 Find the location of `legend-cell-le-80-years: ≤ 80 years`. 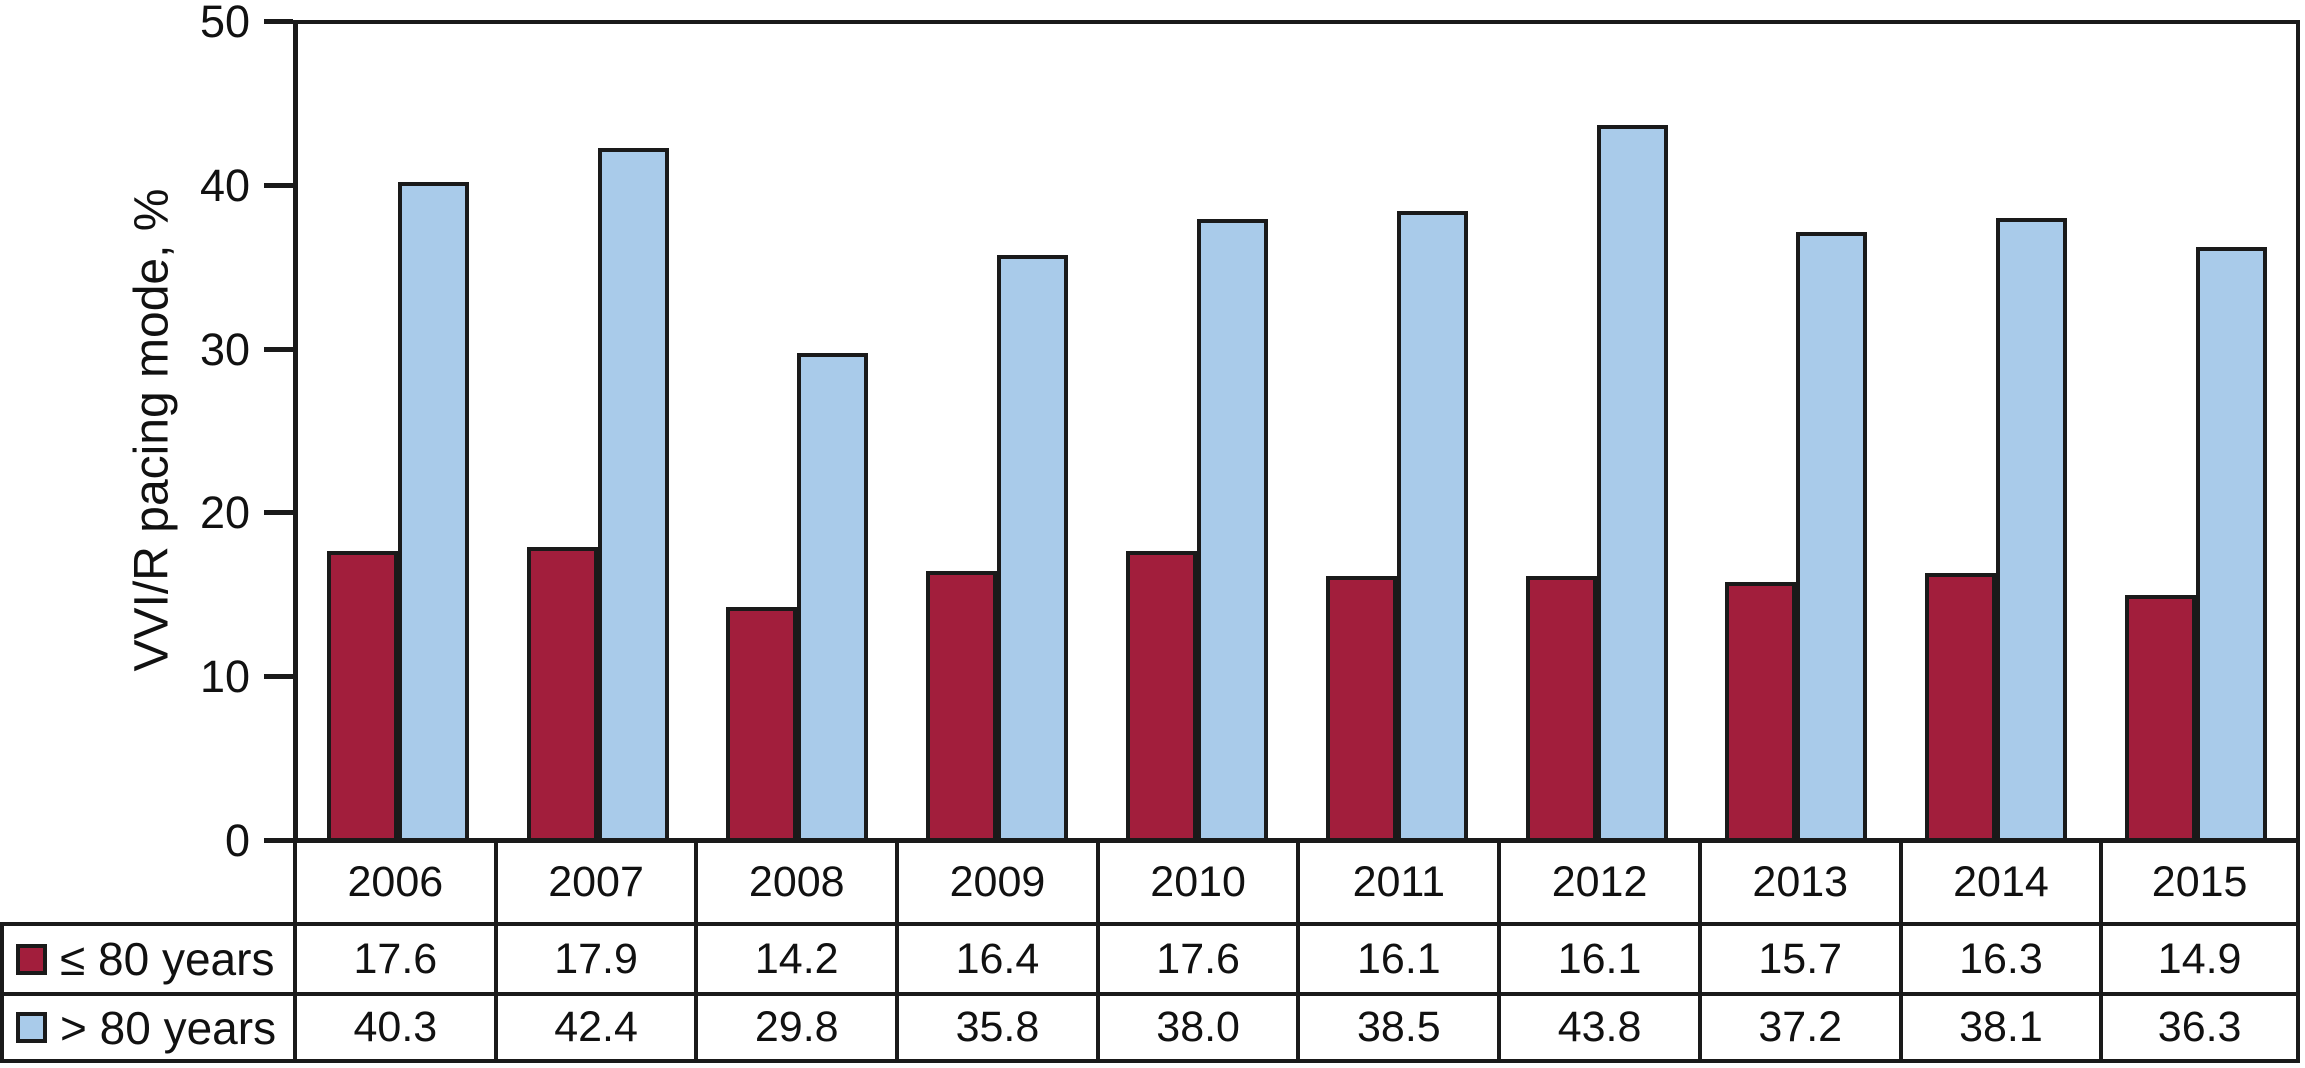

legend-cell-le-80-years: ≤ 80 years is located at coordinates (146, 959).